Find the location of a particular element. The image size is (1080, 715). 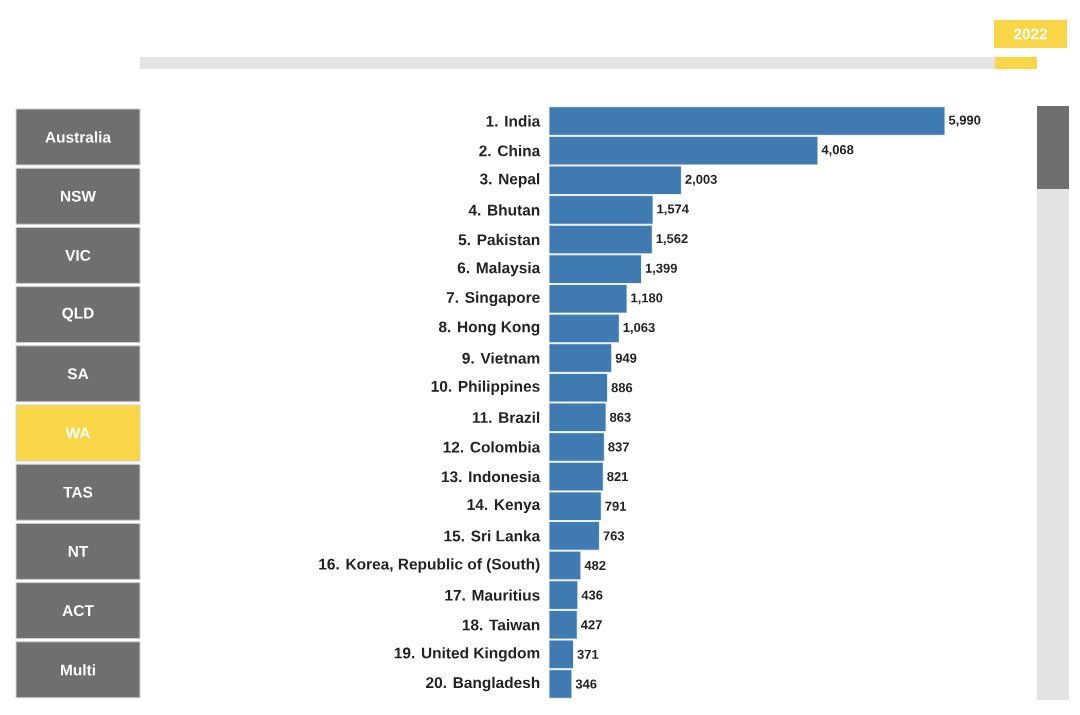

category-label: VIC is located at coordinates (78, 255).